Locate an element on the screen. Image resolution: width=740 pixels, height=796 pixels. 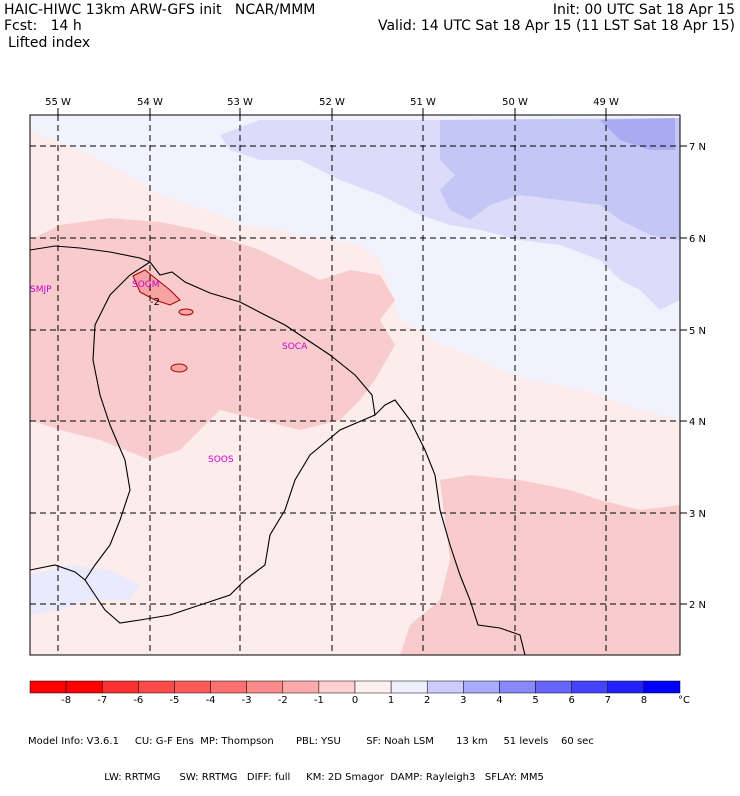
colorbar-legend: -8 -7 -6 -5 -4 -3 -2 -1 0 1 2 3 4 5 6 7 8 °C is located at coordinates (359, 693).